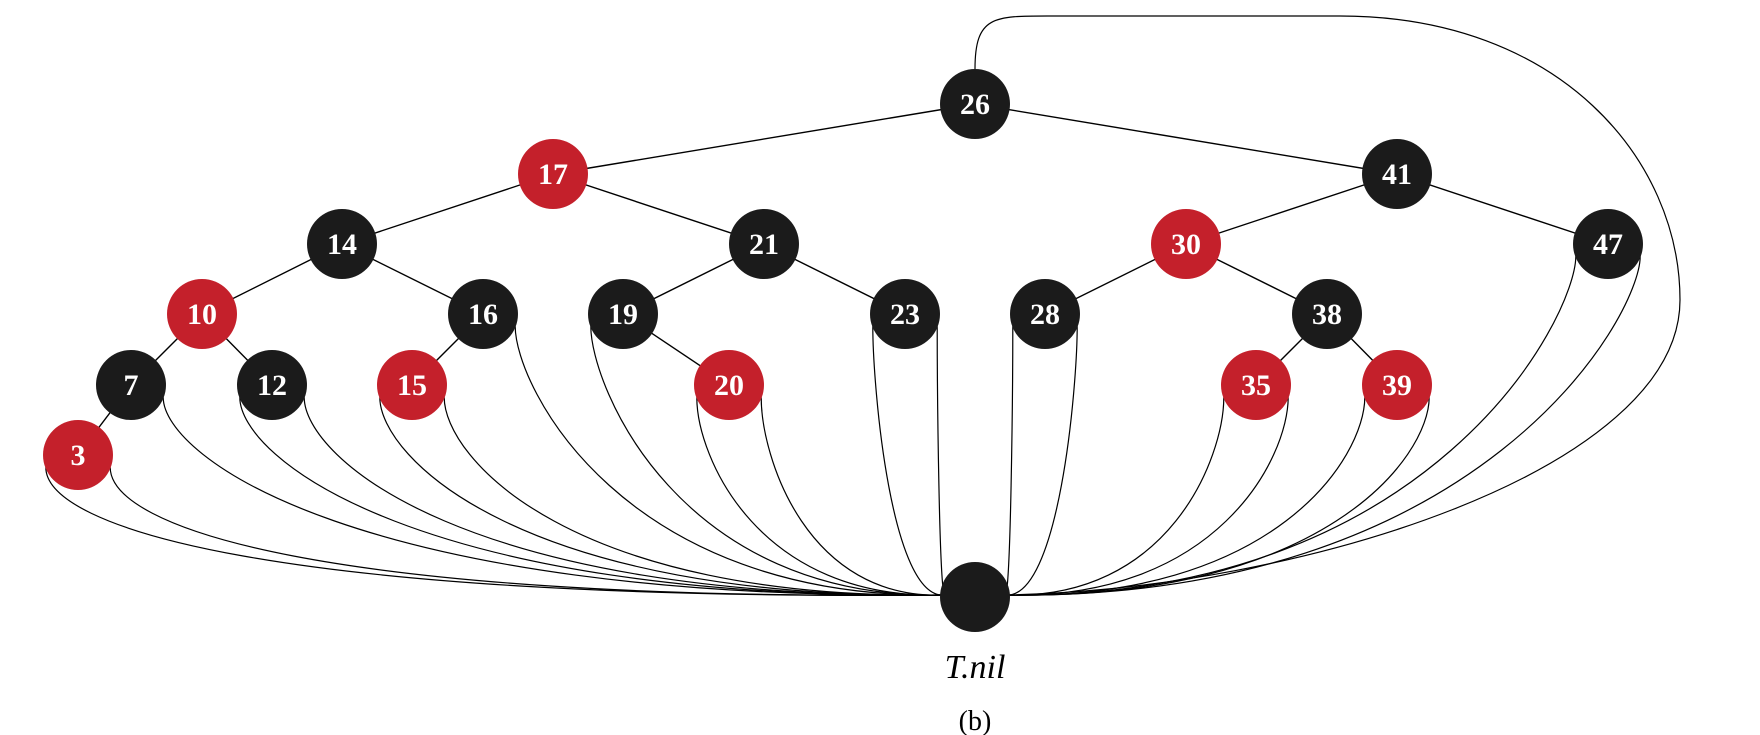  I want to click on node-26-label: 26, so click(975, 104).